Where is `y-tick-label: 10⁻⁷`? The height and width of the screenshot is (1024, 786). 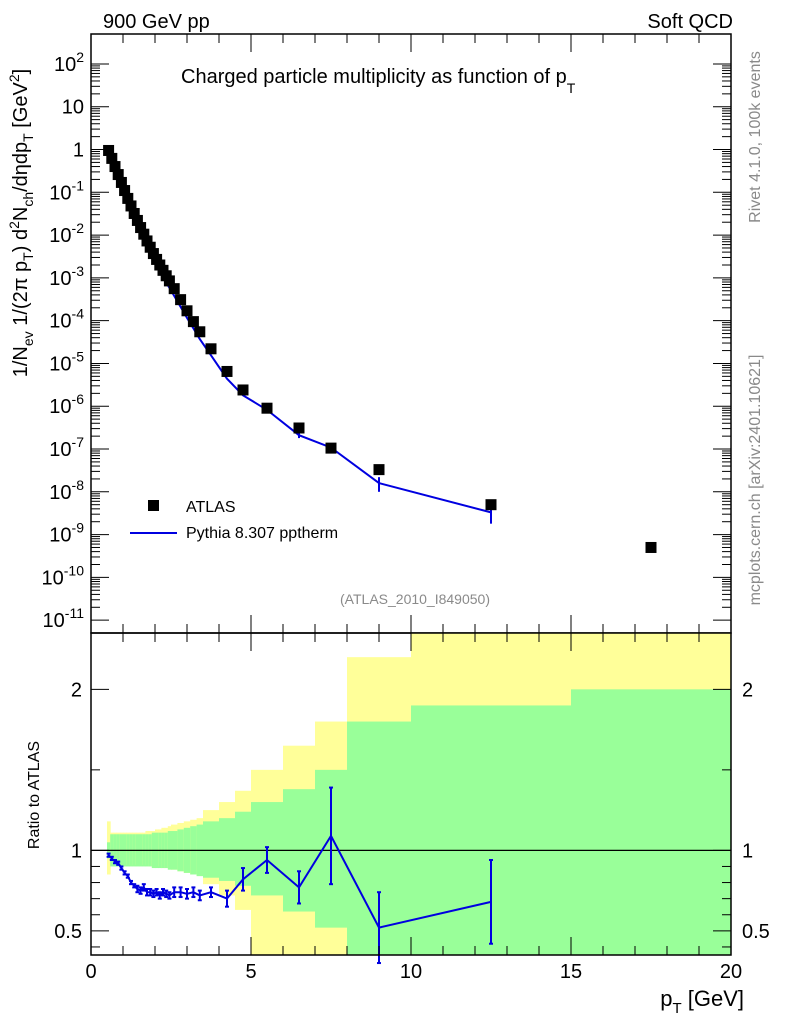 y-tick-label: 10⁻⁷ is located at coordinates (66, 447).